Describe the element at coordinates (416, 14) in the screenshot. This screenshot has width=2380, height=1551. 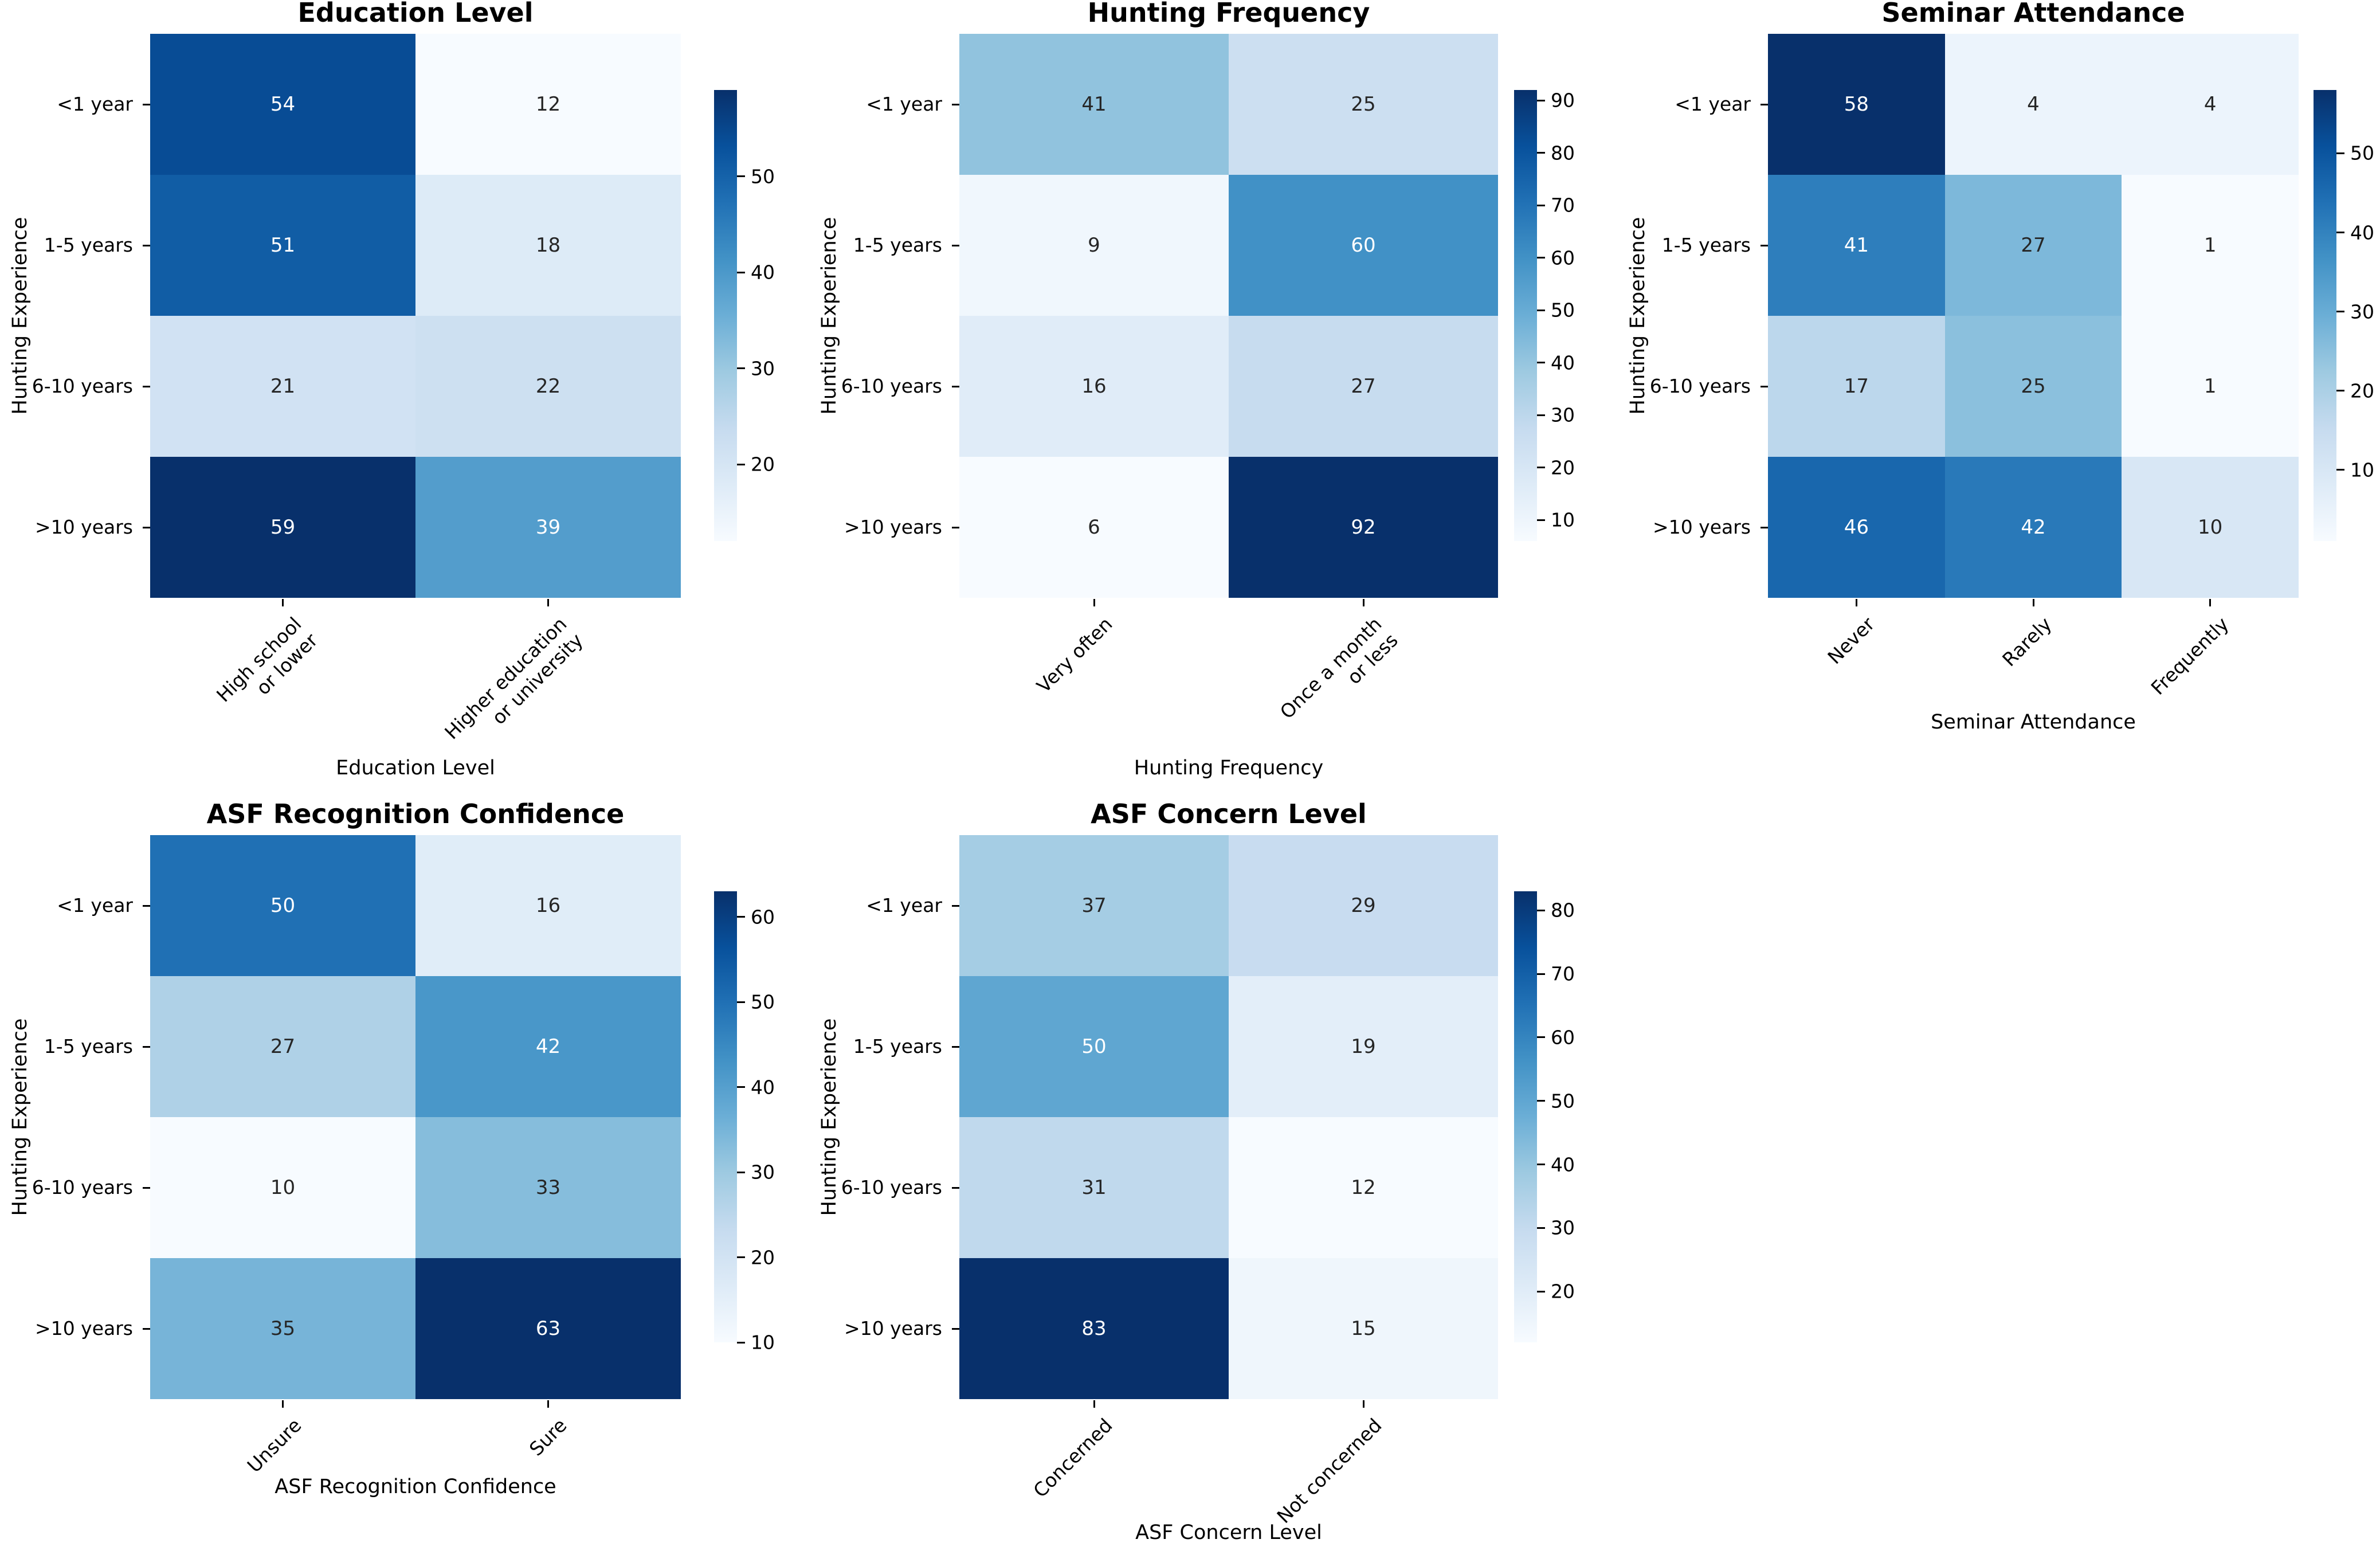
I see `chart-title-education-level: Education Level` at that location.